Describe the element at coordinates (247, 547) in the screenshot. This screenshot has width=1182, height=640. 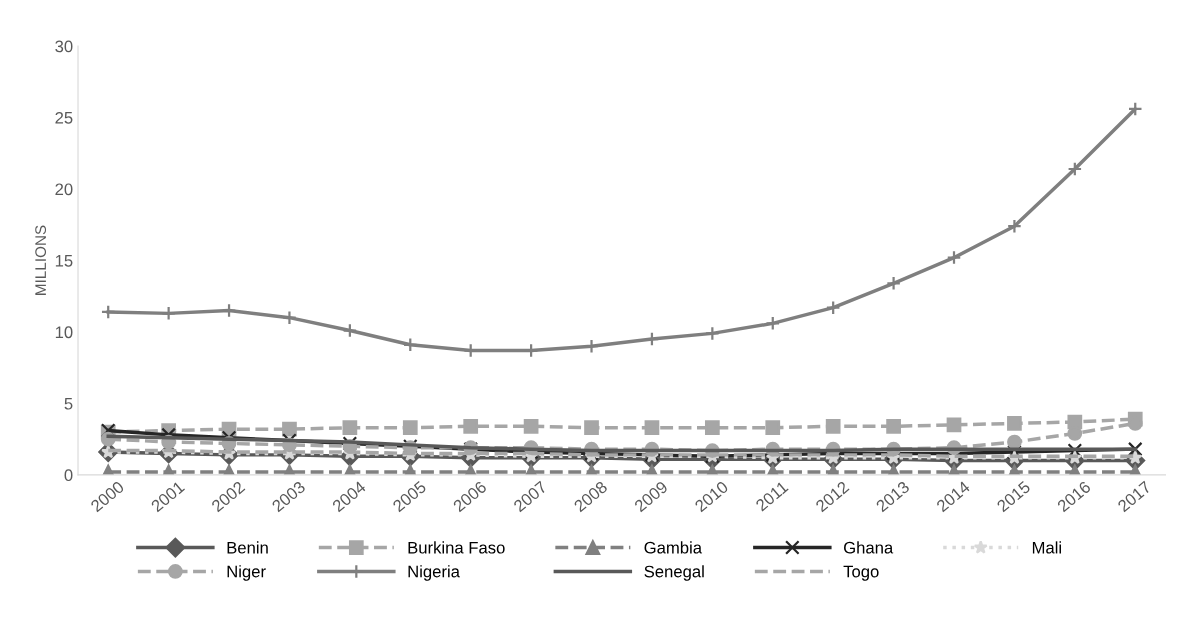
I see `legend-label: Benin` at that location.